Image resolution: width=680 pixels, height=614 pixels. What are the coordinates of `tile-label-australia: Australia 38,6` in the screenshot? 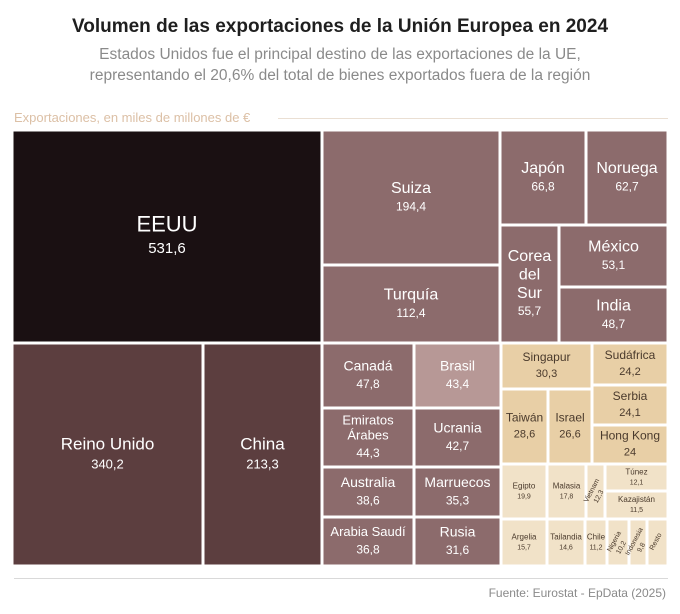 It's located at (368, 490).